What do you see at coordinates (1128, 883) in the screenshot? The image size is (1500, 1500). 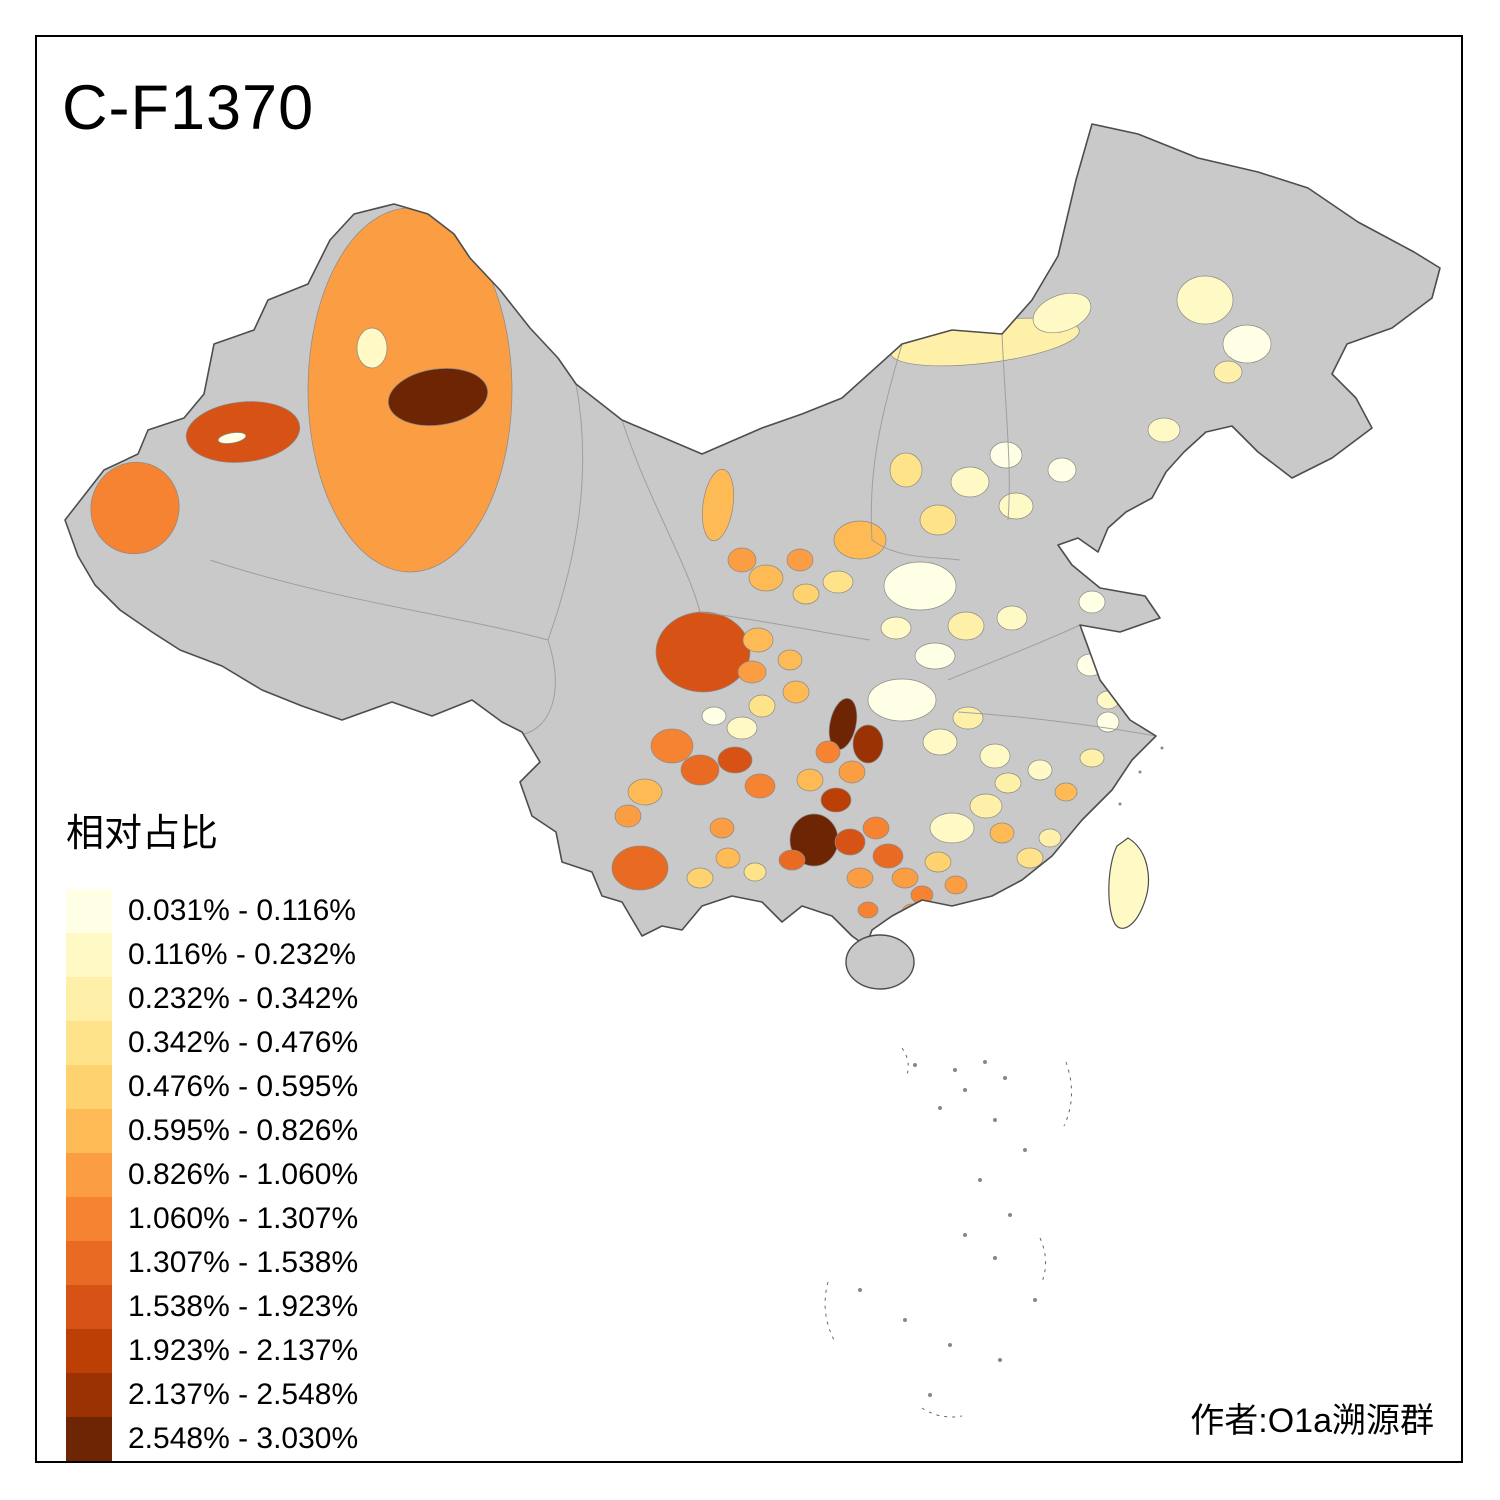 I see `taiwan-island` at bounding box center [1128, 883].